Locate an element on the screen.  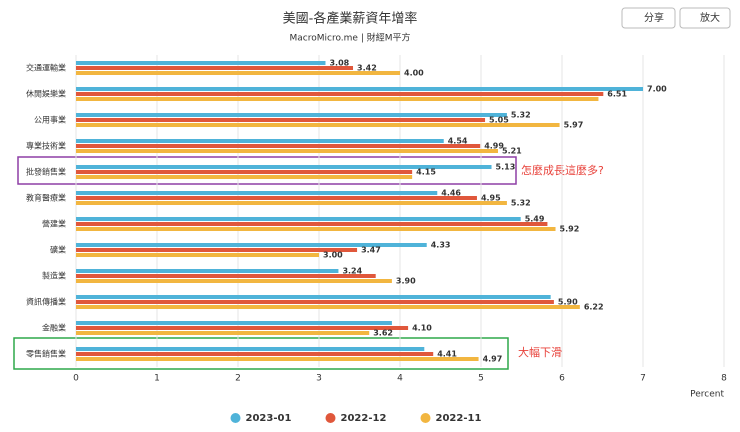
data-label: 4.10 is located at coordinates (422, 328).